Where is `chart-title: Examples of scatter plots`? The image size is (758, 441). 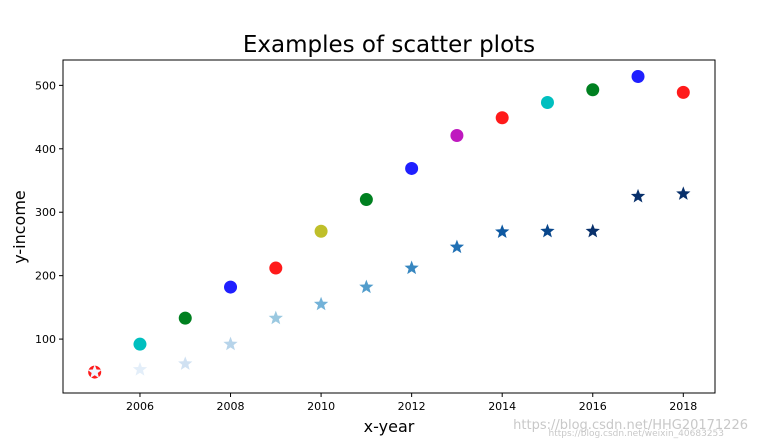
chart-title: Examples of scatter plots is located at coordinates (389, 45).